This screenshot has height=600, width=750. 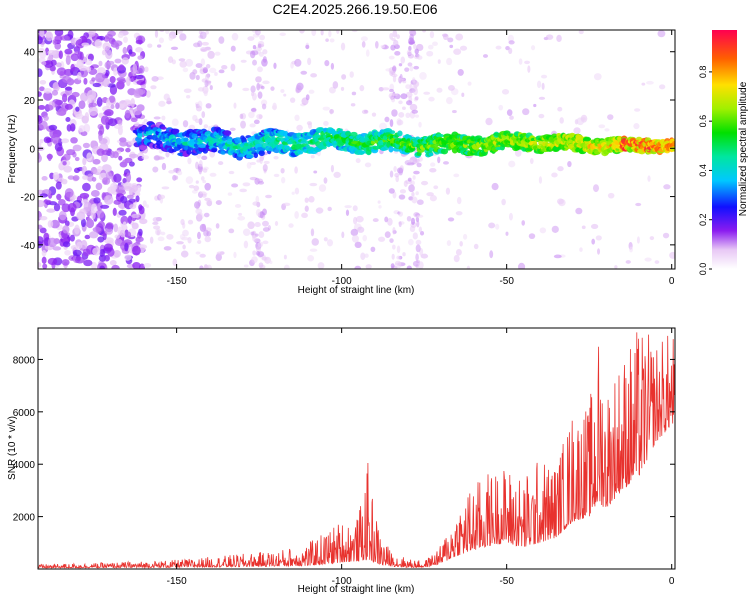 I want to click on spectrogram-x-label: Height of straight line (km), so click(x=356, y=290).